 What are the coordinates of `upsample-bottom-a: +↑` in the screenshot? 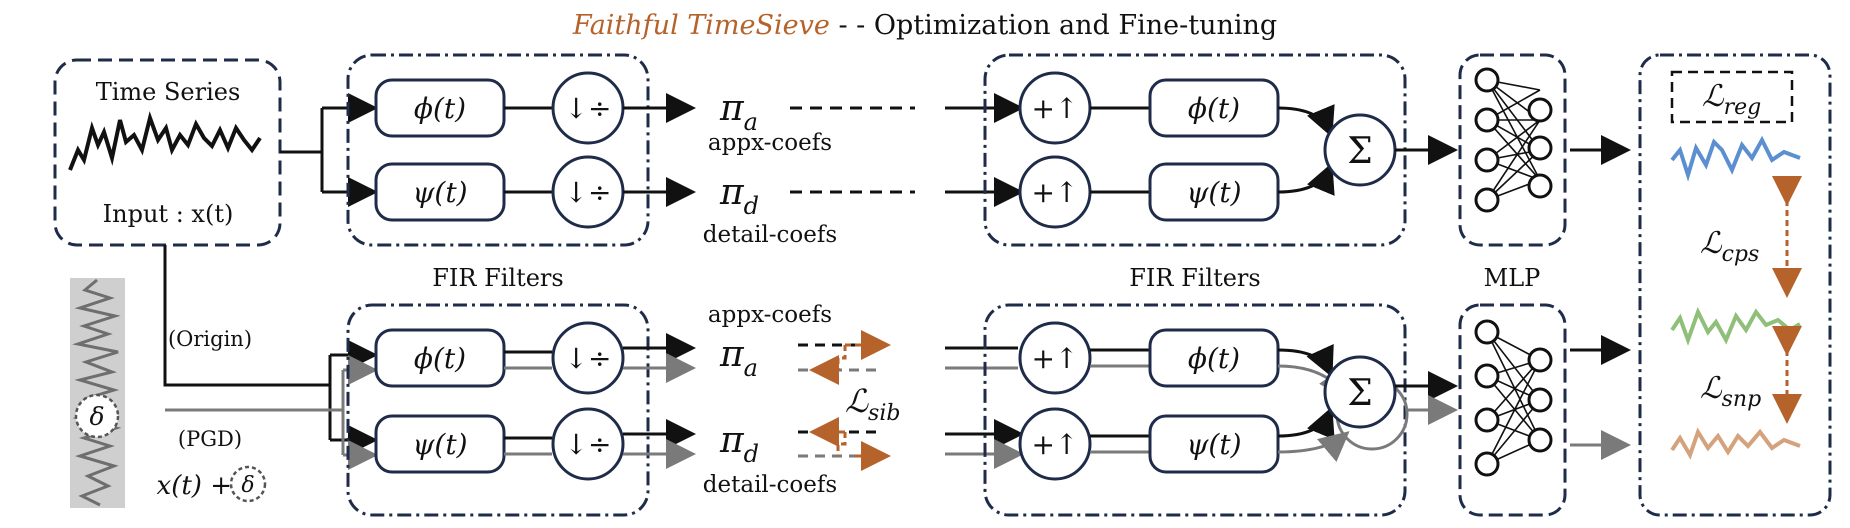 It's located at (1055, 358).